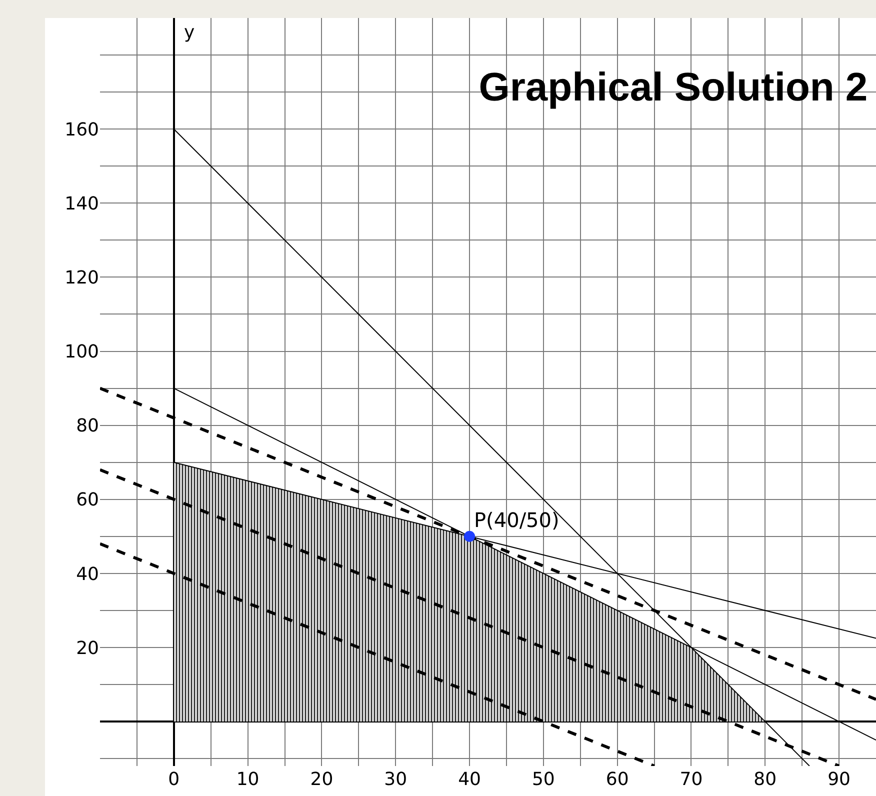  I want to click on y-axis-title: y, so click(189, 32).